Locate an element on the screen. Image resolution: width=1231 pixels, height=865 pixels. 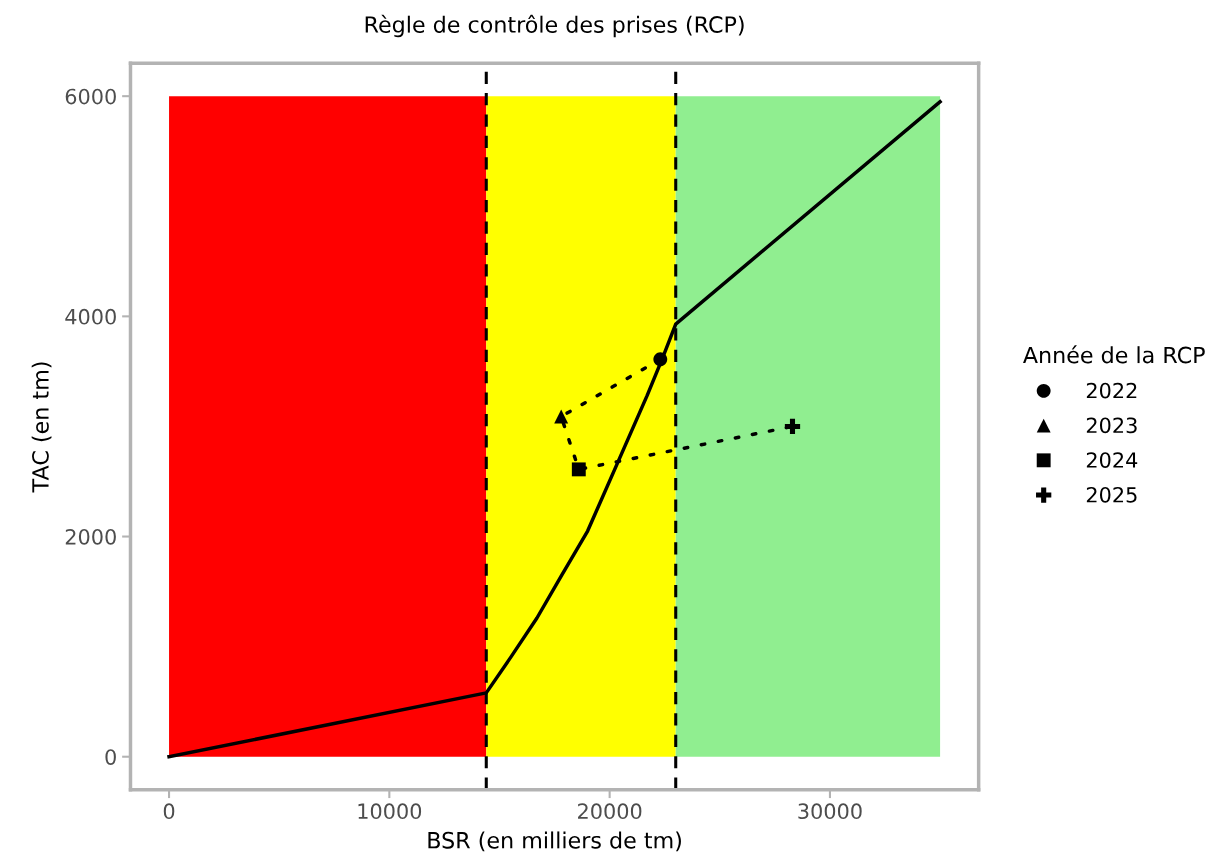
x-tick-label: 10000 is located at coordinates (390, 811).